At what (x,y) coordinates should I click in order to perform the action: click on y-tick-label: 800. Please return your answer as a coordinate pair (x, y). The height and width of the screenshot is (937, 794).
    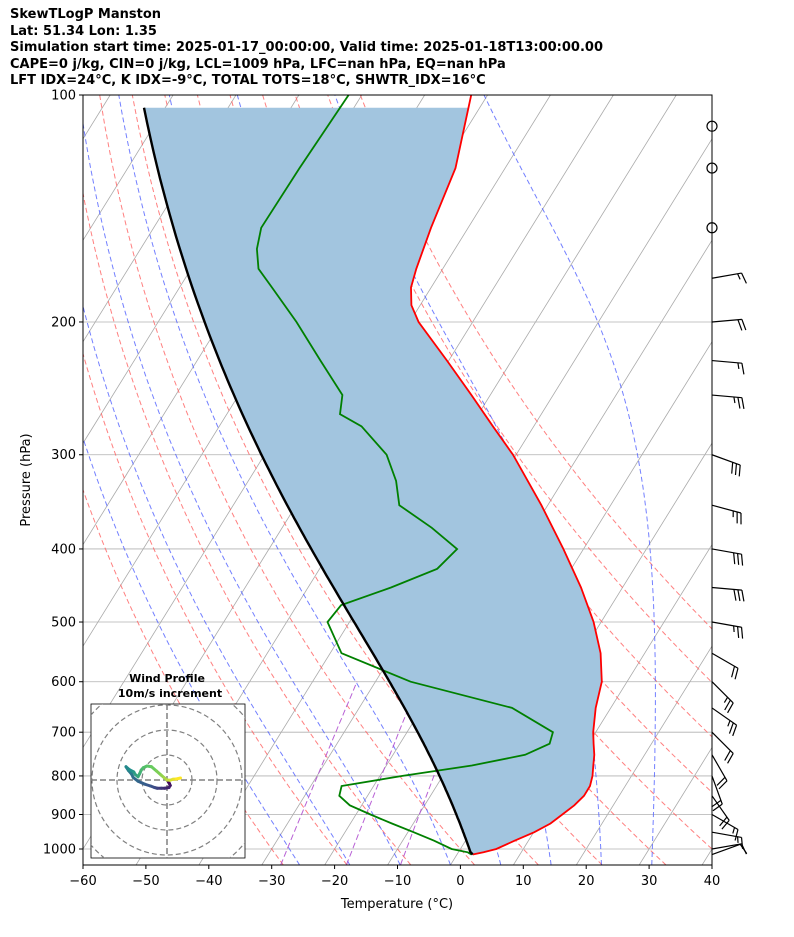
    Looking at the image, I should click on (63, 776).